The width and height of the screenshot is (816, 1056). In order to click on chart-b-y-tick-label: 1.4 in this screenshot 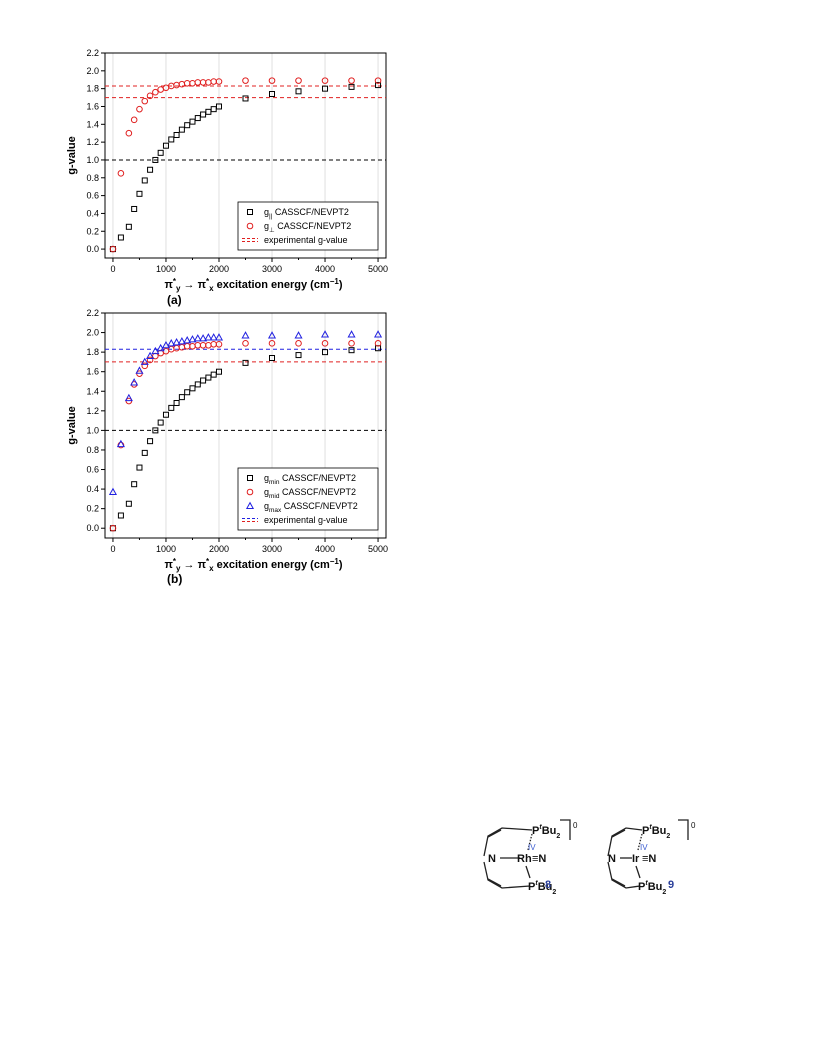, I will do `click(92, 391)`.